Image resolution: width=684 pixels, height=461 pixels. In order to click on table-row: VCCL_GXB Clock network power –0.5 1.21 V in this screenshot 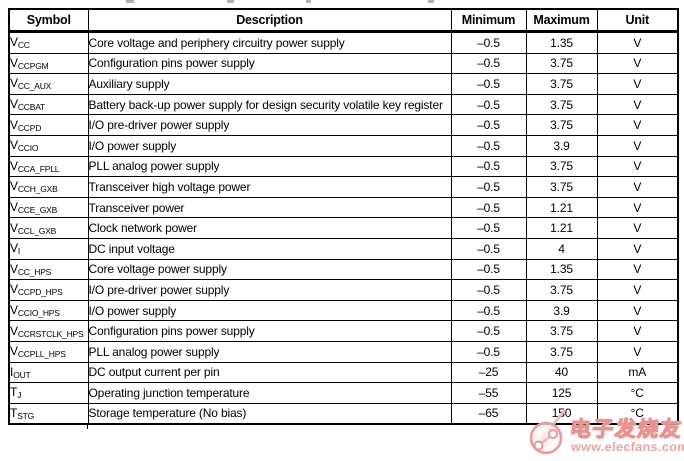, I will do `click(343, 228)`.